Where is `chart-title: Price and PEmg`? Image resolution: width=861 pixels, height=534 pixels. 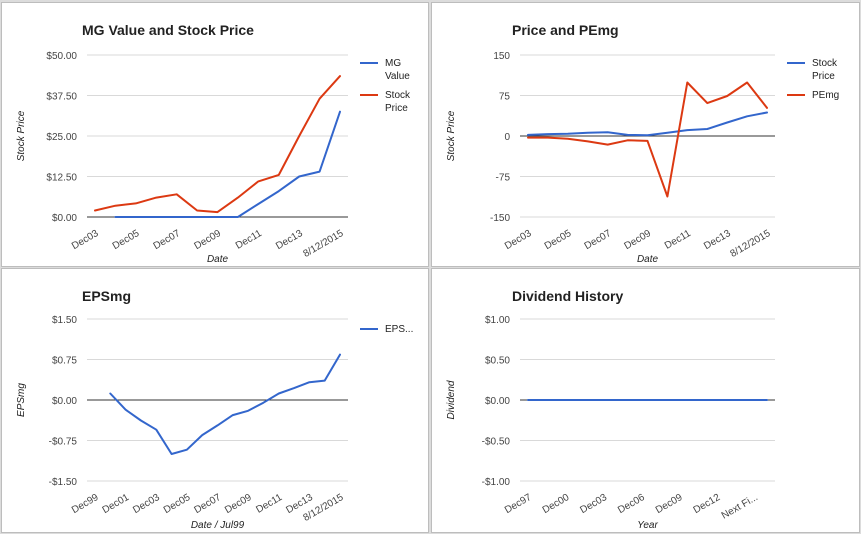
chart-title: Price and PEmg is located at coordinates (565, 30).